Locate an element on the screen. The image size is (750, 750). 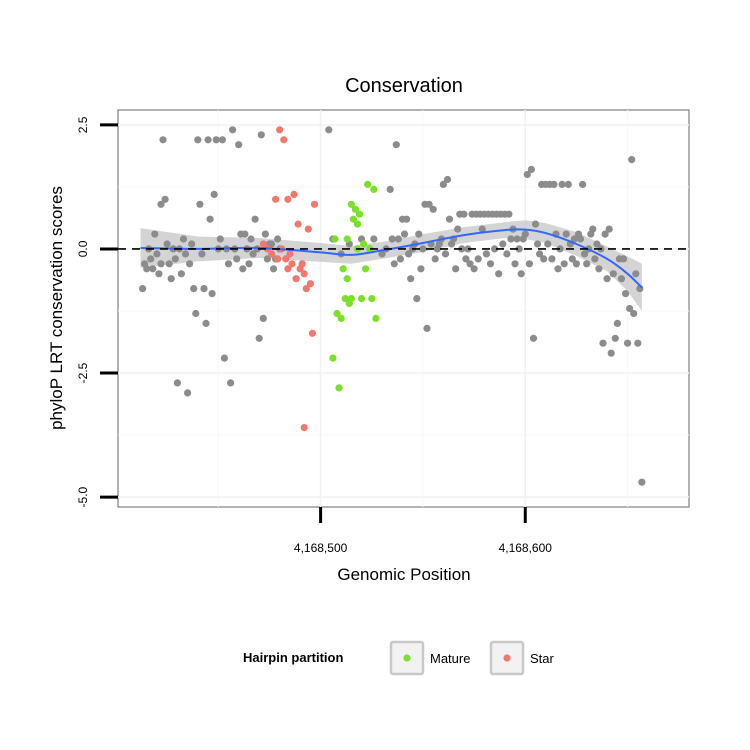
y-tick-label: -2.5 is located at coordinates (83, 372).